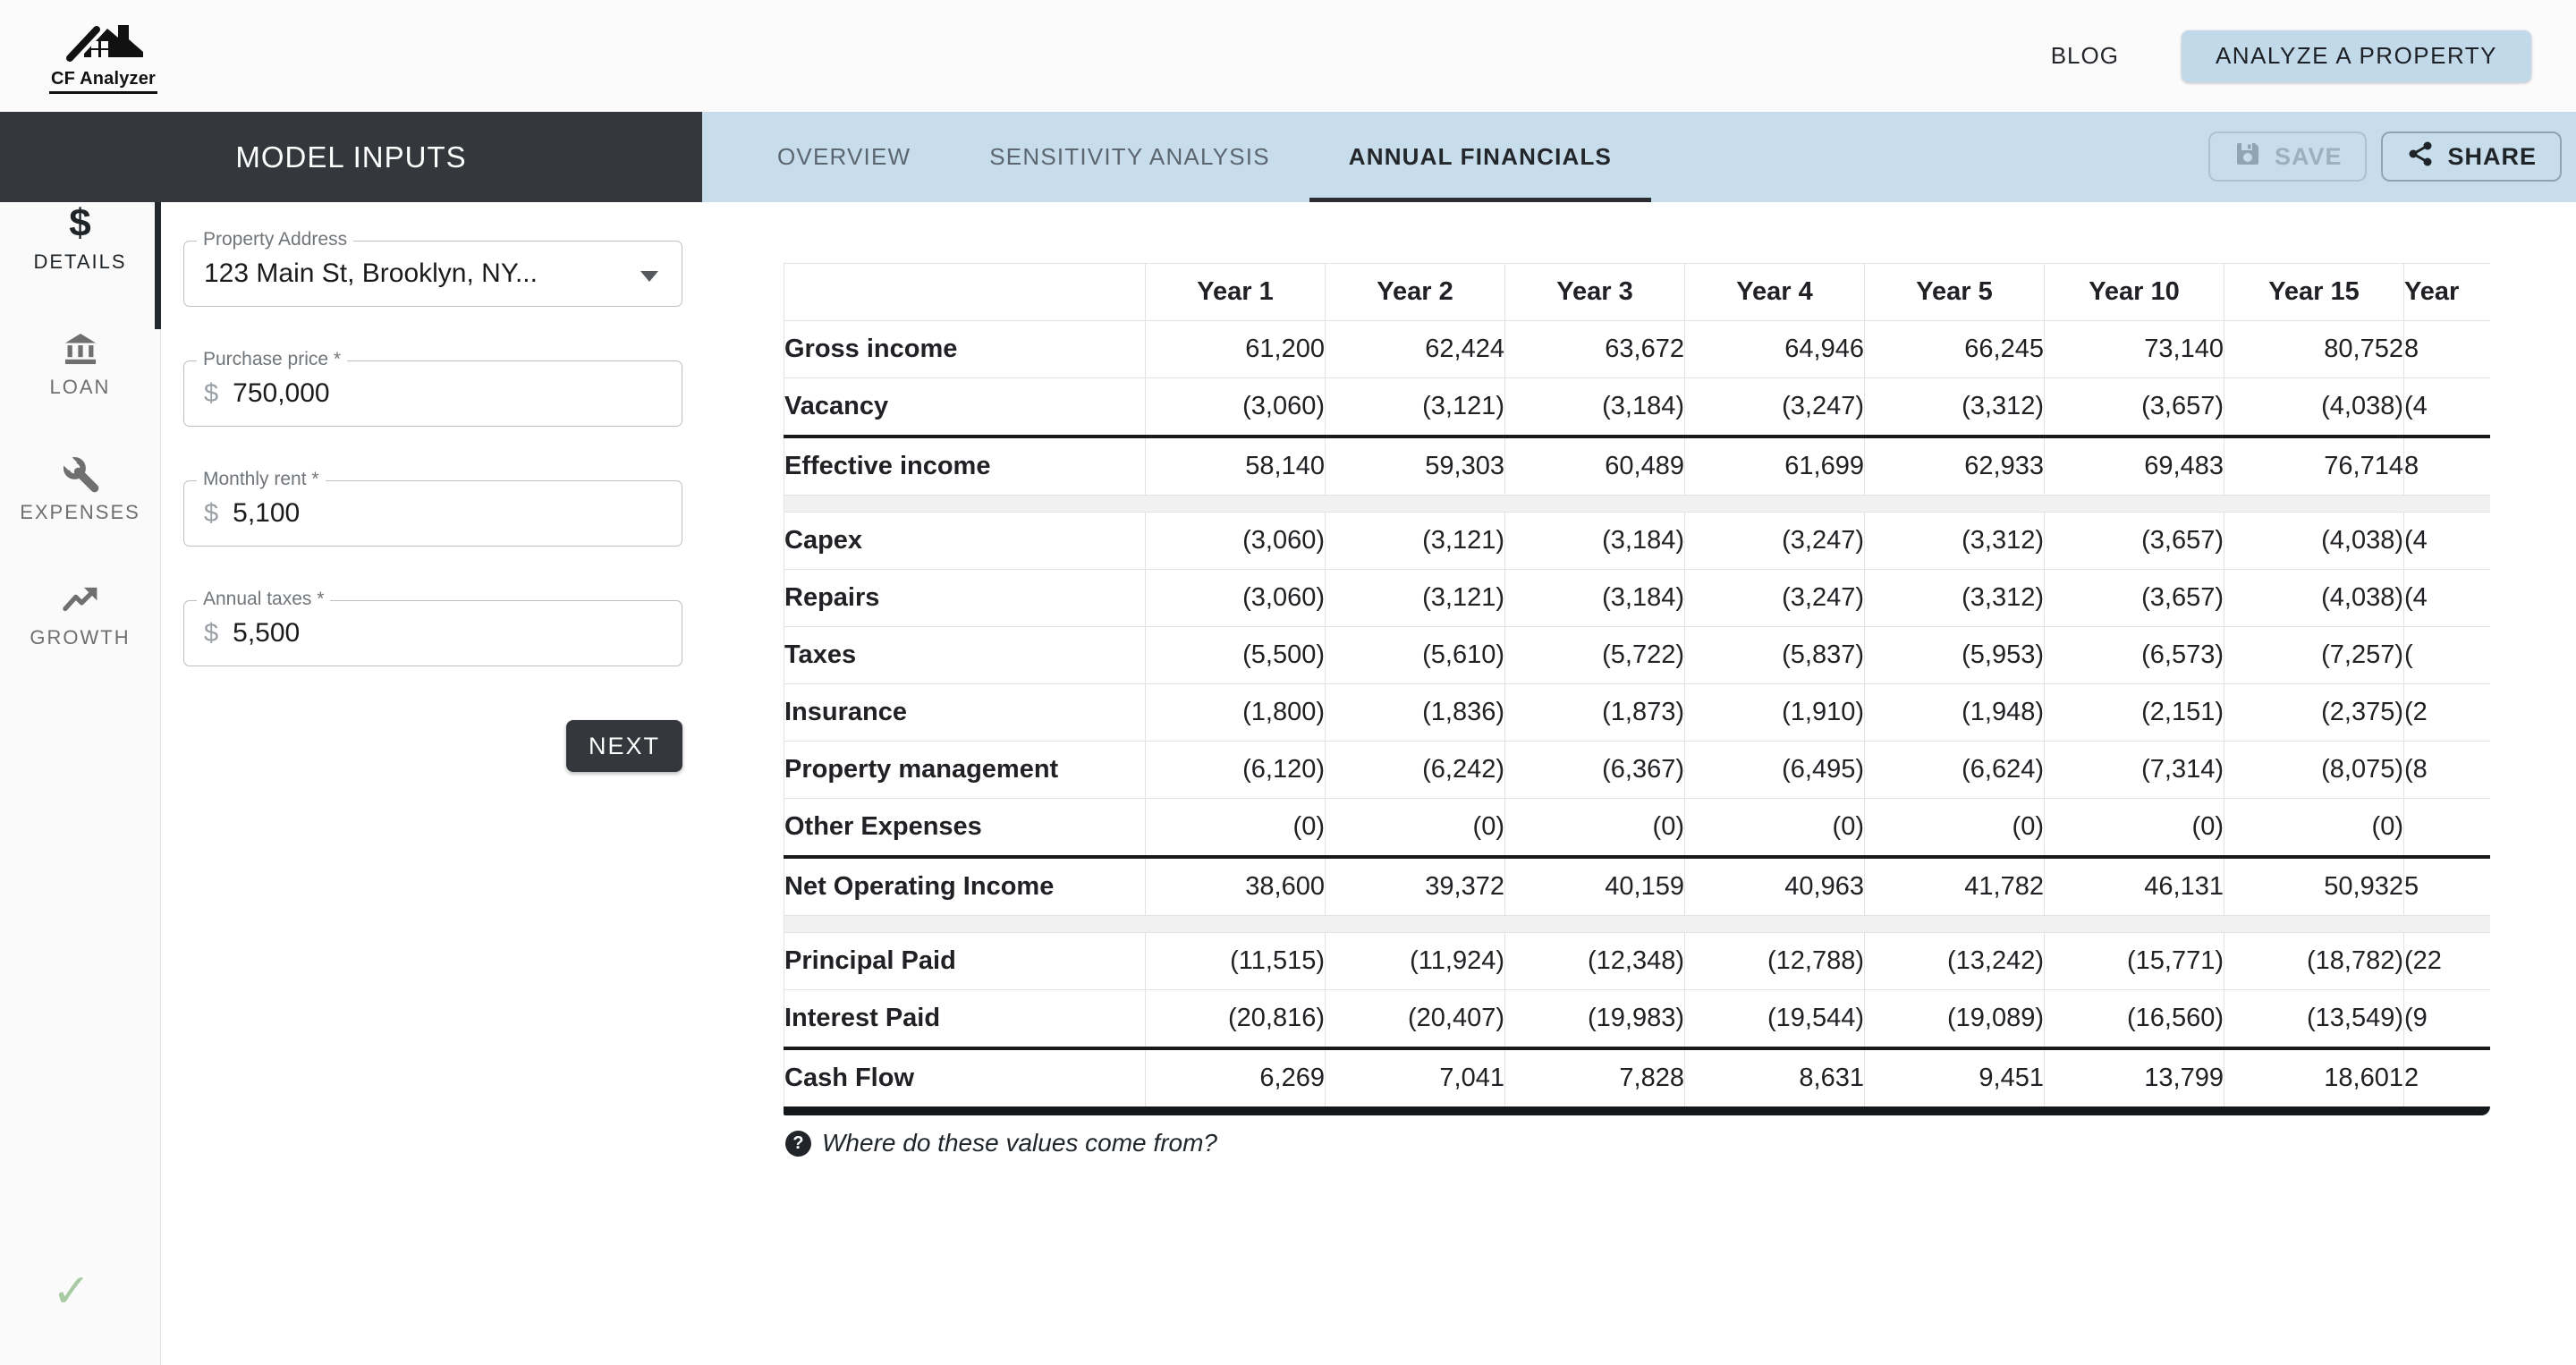 The width and height of the screenshot is (2576, 1365). I want to click on analyze-a-property-button: ANALYZE A PROPERTY, so click(2356, 56).